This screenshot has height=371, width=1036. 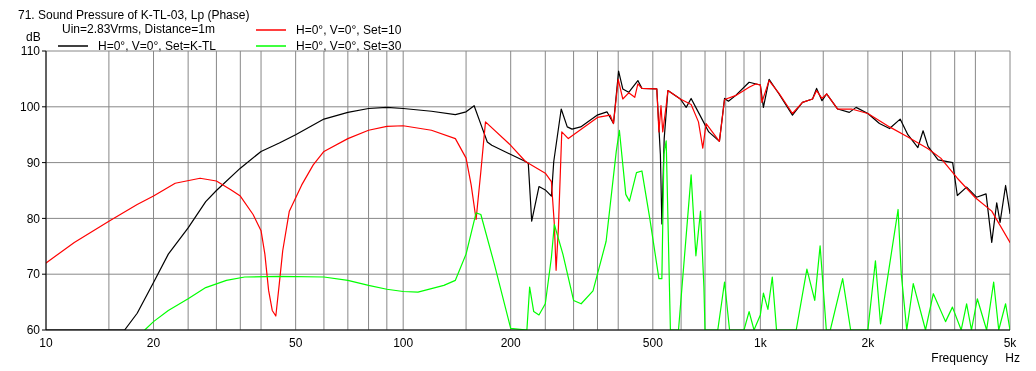 I want to click on y-tick-label: 60, so click(x=33, y=330).